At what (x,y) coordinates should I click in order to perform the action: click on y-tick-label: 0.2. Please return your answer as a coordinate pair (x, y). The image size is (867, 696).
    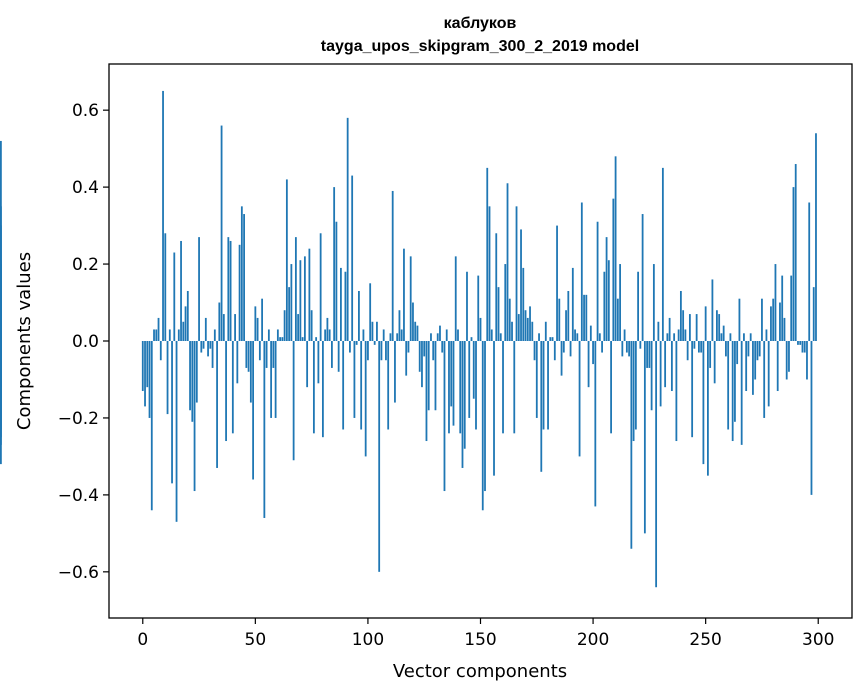
    Looking at the image, I should click on (85, 265).